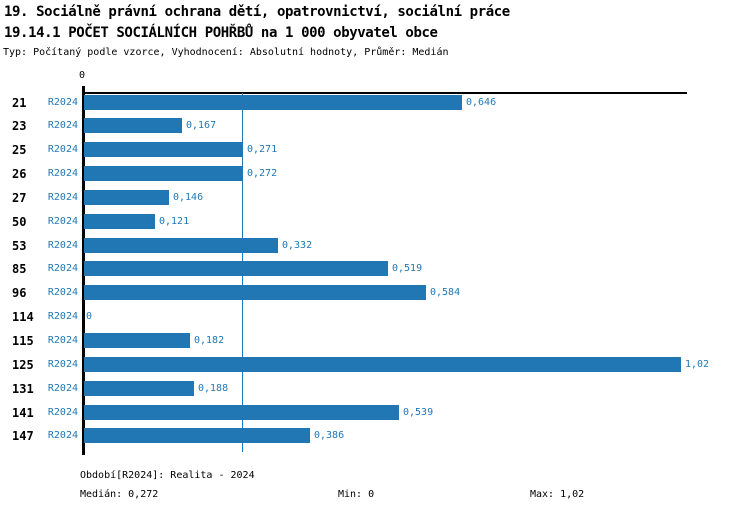  Describe the element at coordinates (23, 317) in the screenshot. I see `row-category-label: 114` at that location.